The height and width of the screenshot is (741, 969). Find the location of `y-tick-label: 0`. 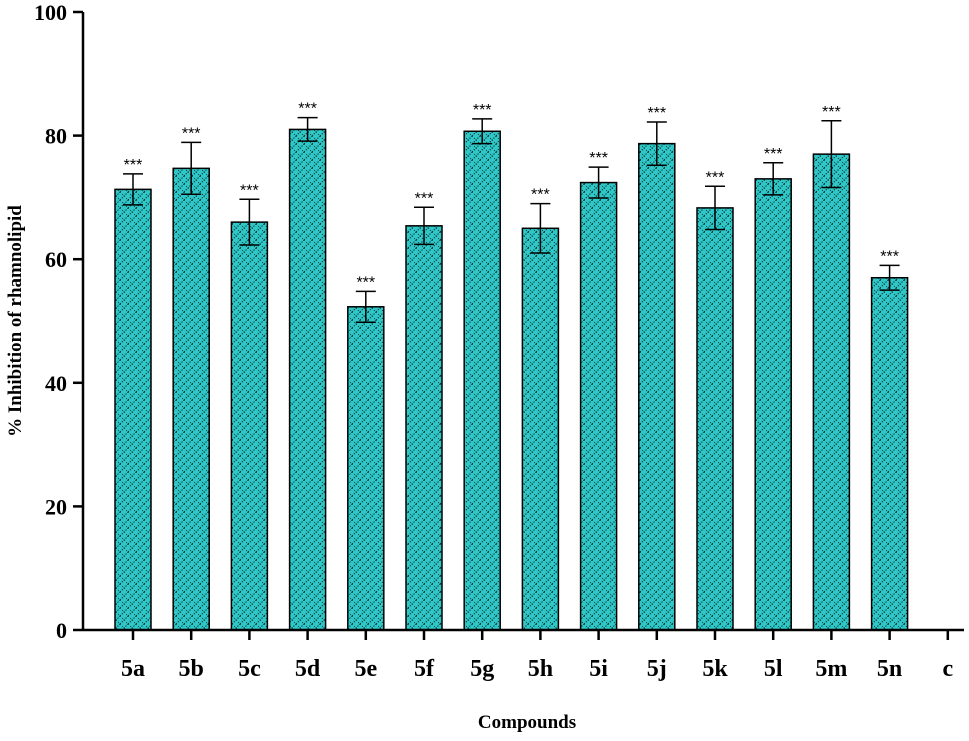

y-tick-label: 0 is located at coordinates (61, 630).